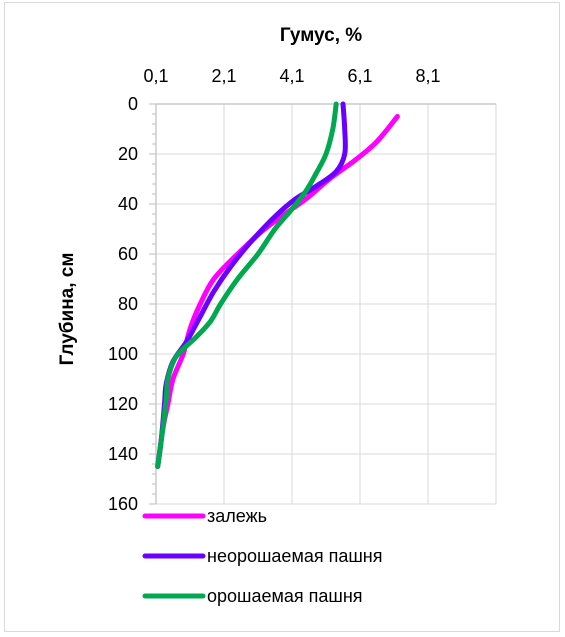 The width and height of the screenshot is (565, 637). Describe the element at coordinates (294, 556) in the screenshot. I see `legend-label-2: неорошаемая пашня` at that location.